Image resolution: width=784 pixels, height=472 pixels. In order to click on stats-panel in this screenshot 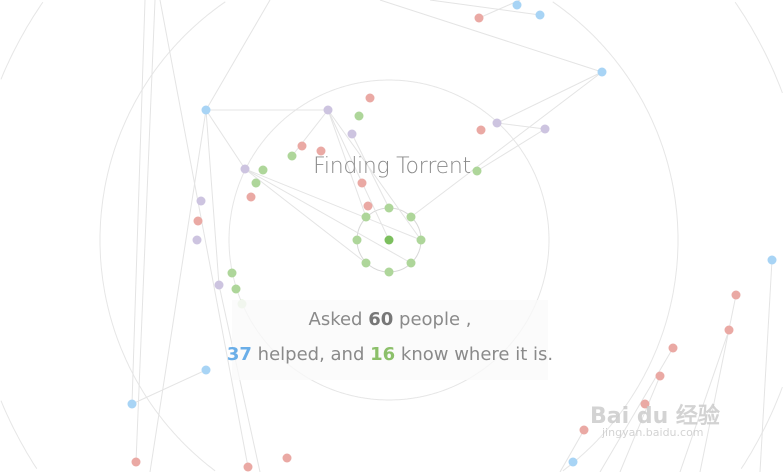, I will do `click(390, 340)`.